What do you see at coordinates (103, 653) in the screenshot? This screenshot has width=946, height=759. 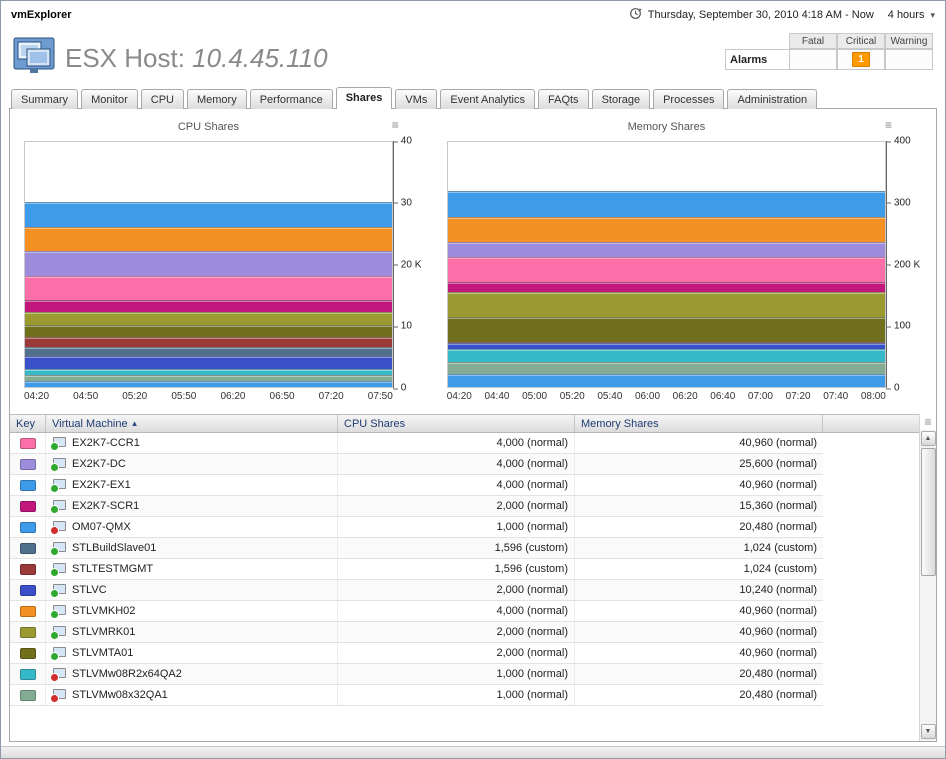 I see `vm-name: STLVMTA01` at bounding box center [103, 653].